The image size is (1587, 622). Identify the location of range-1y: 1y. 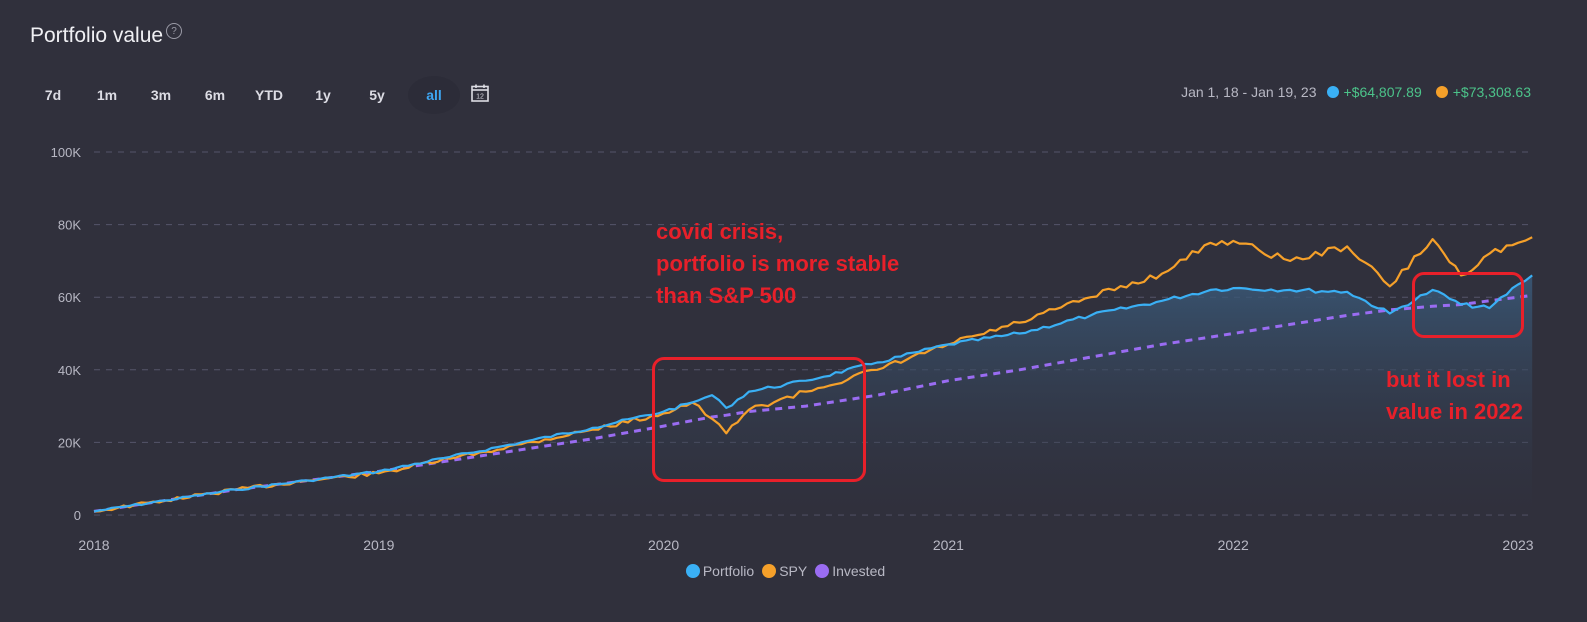
(323, 95).